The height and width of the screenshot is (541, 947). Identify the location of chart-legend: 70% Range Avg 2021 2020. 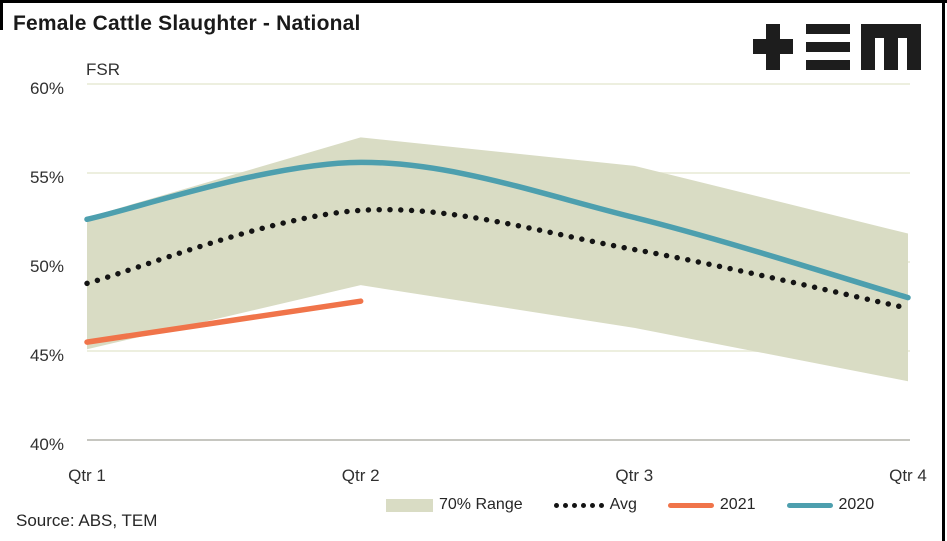
(630, 505).